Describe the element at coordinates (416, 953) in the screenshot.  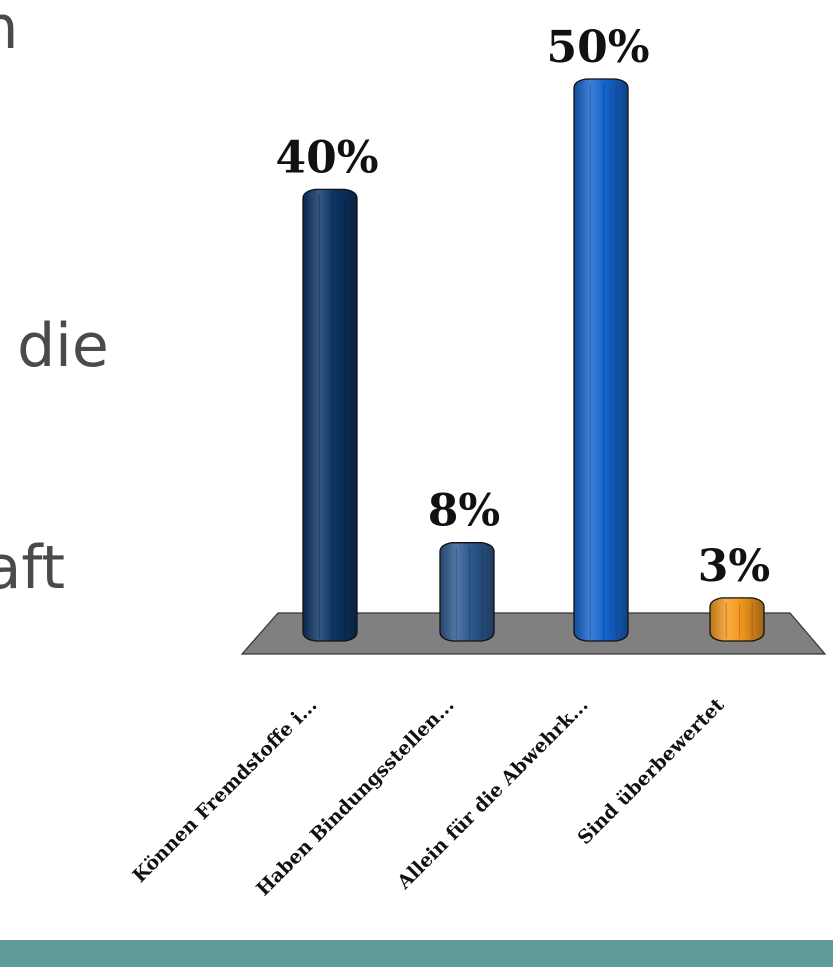
I see `footer-bar` at that location.